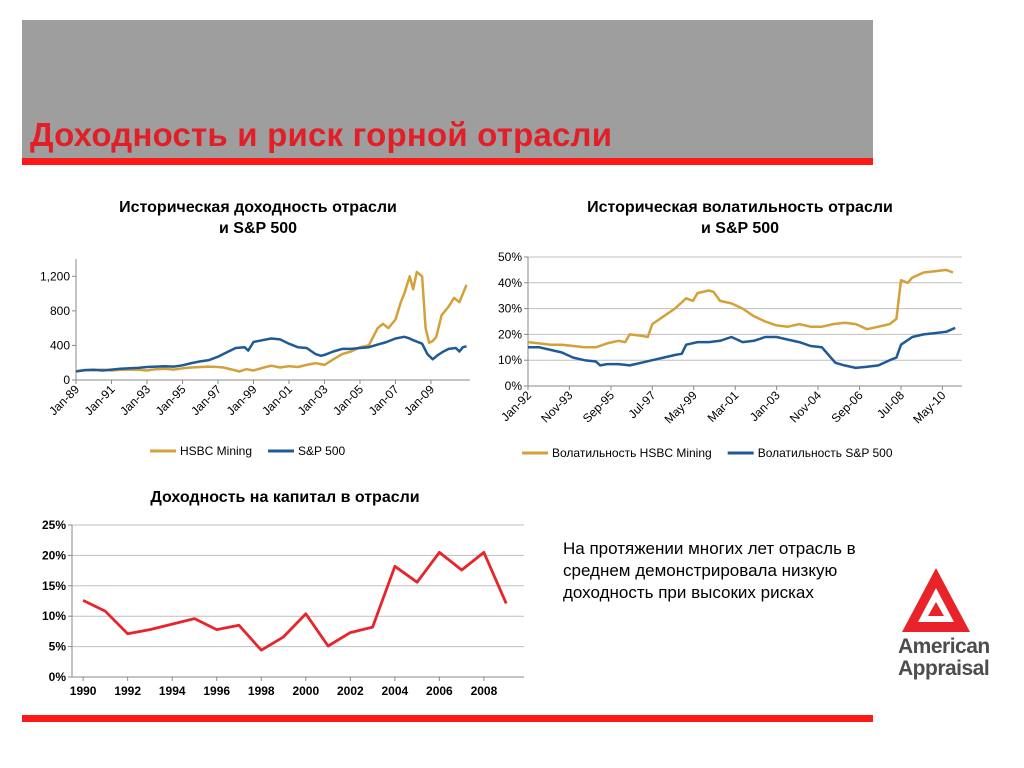  I want to click on chart-roe-title-line1: Доходность на капитал в отрасли, so click(285, 497).